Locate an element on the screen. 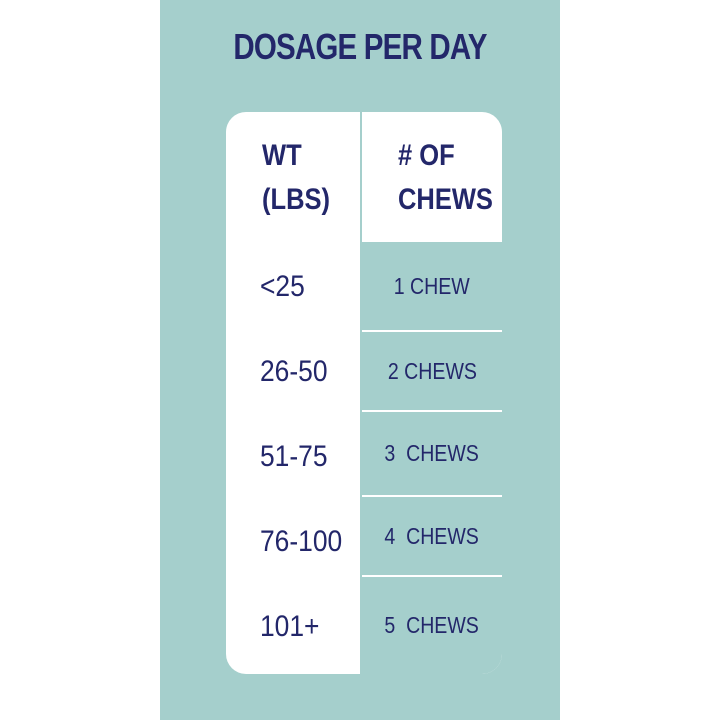 The width and height of the screenshot is (720, 720). chews-cell-row-5: 5 CHEWS is located at coordinates (432, 625).